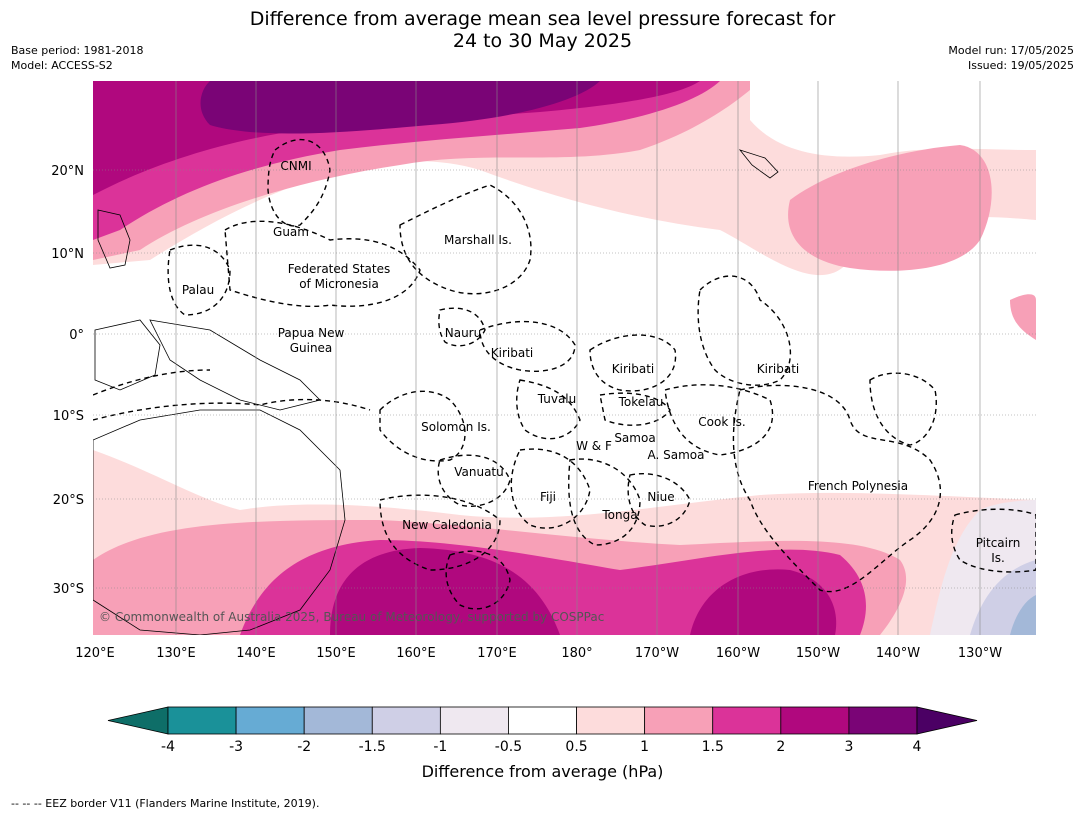 This screenshot has height=816, width=1085. I want to click on label-cook-islands: Cook Is., so click(721, 422).